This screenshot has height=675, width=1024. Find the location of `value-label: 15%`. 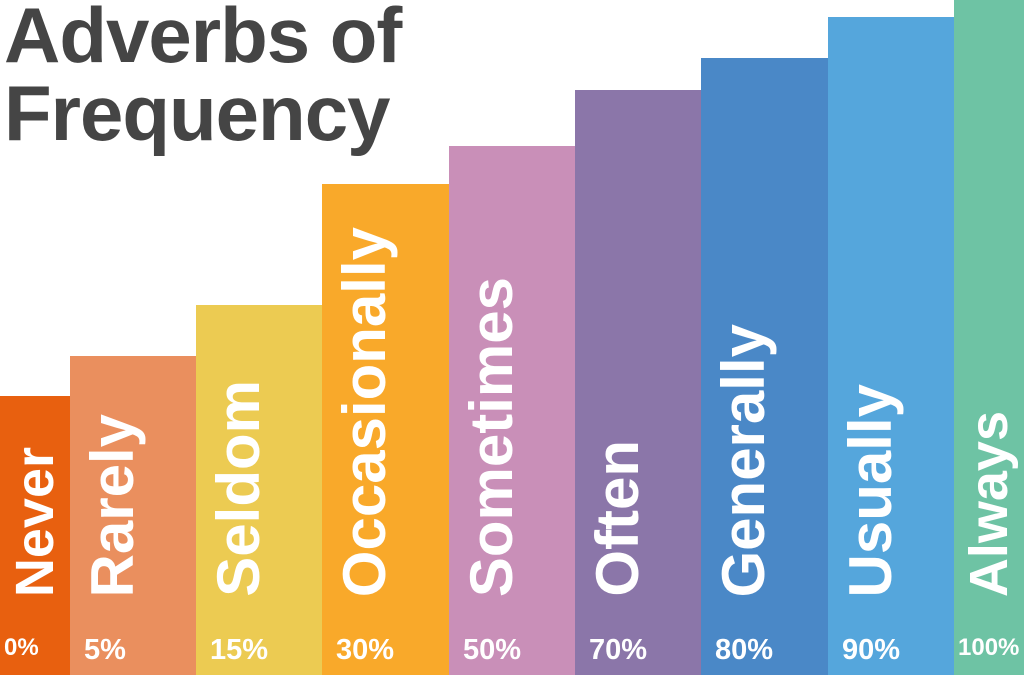

value-label: 15% is located at coordinates (239, 650).